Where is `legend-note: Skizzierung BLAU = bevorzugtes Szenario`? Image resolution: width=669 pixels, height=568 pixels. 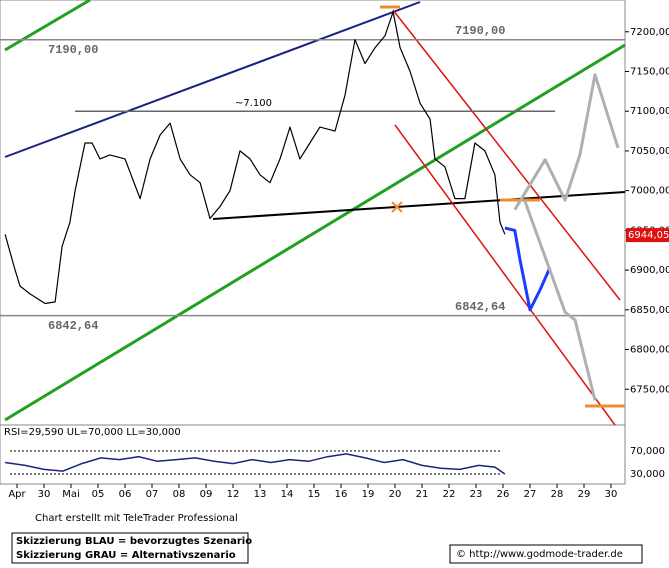
legend-note: Skizzierung BLAU = bevorzugtes Szenario is located at coordinates (134, 541).